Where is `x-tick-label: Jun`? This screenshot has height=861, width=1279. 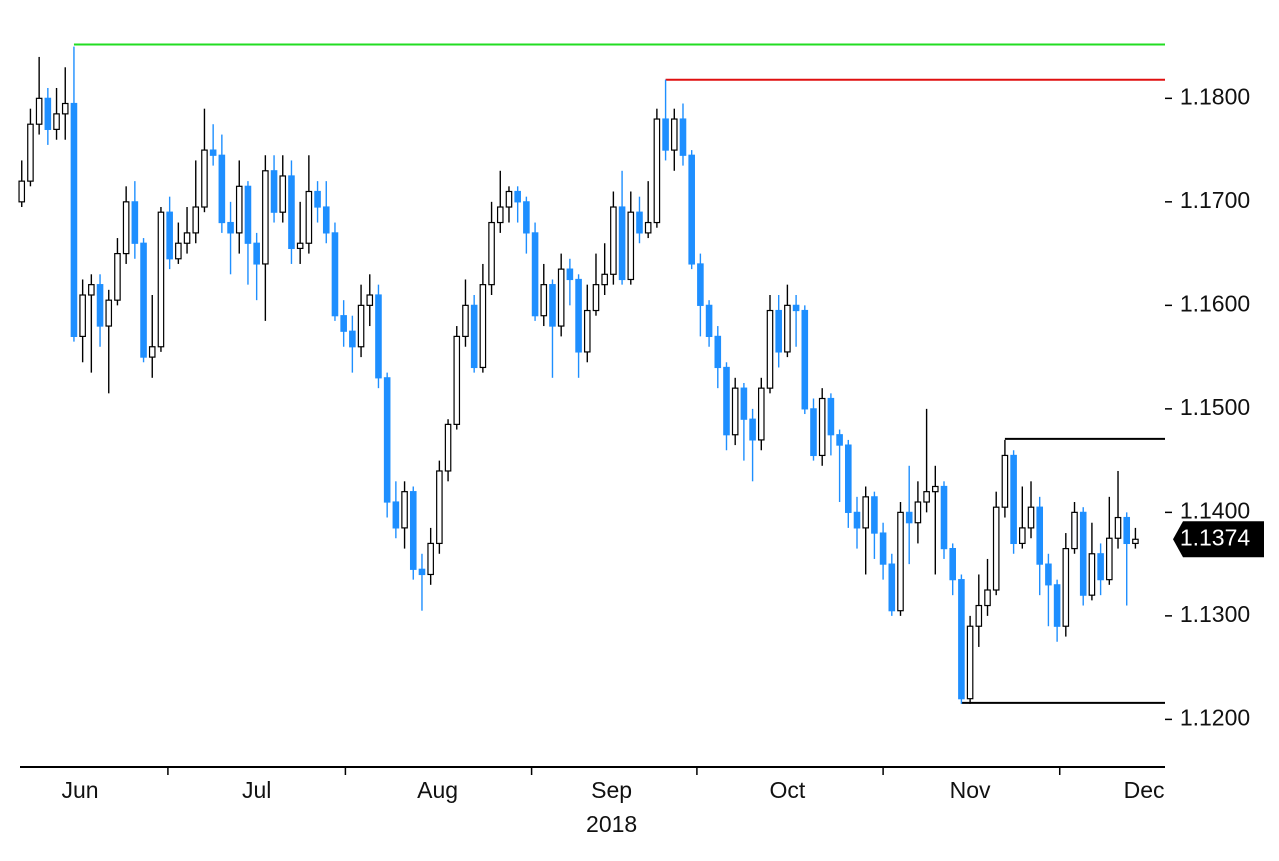
x-tick-label: Jun is located at coordinates (79, 790).